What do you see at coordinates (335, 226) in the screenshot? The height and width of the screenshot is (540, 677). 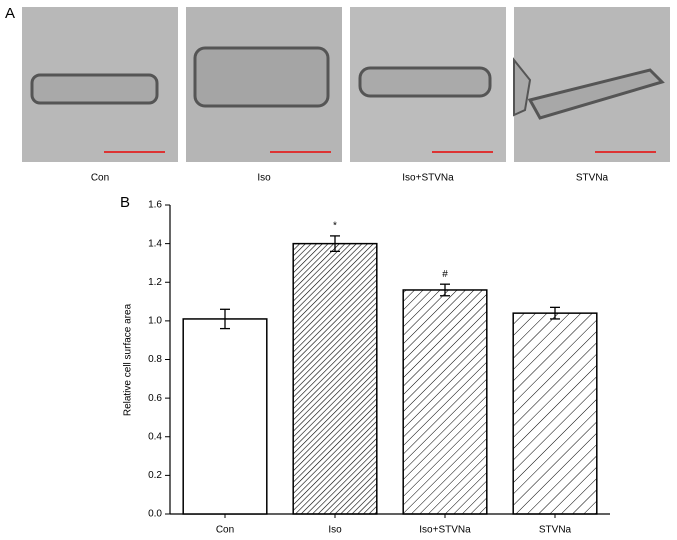 I see `annotation: *` at bounding box center [335, 226].